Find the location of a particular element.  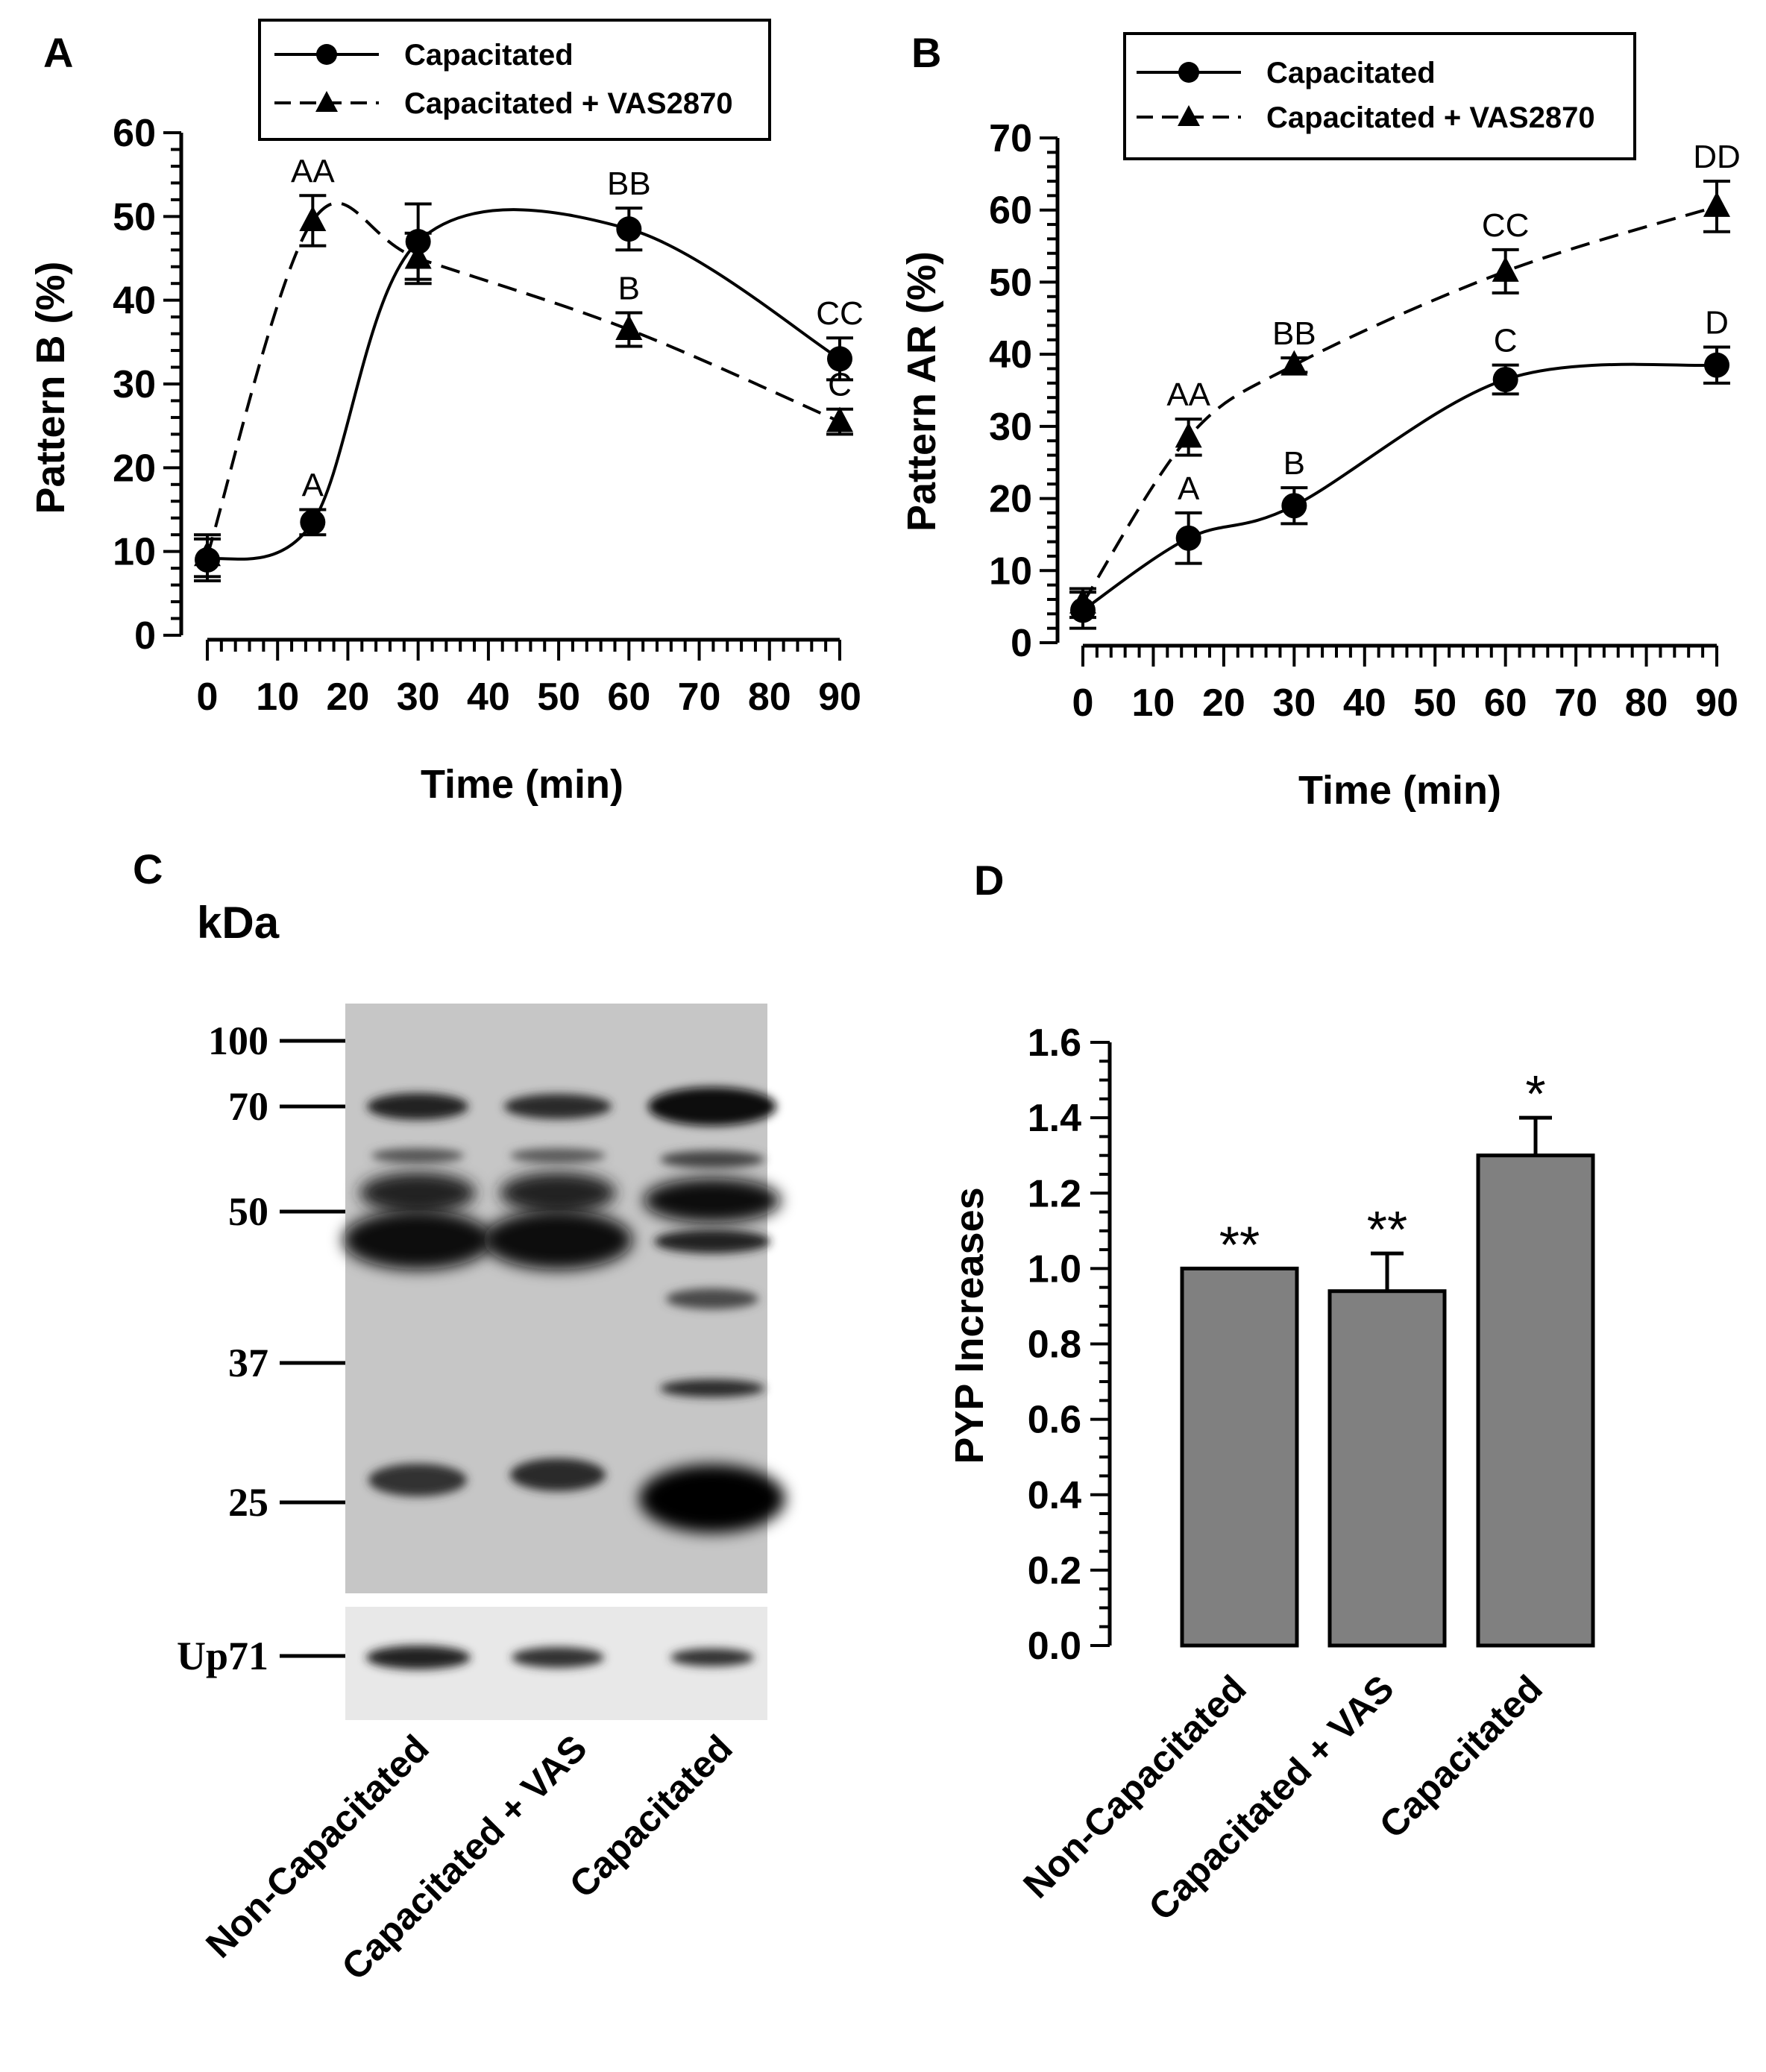

x-tick-label-b: 50 is located at coordinates (1435, 703).